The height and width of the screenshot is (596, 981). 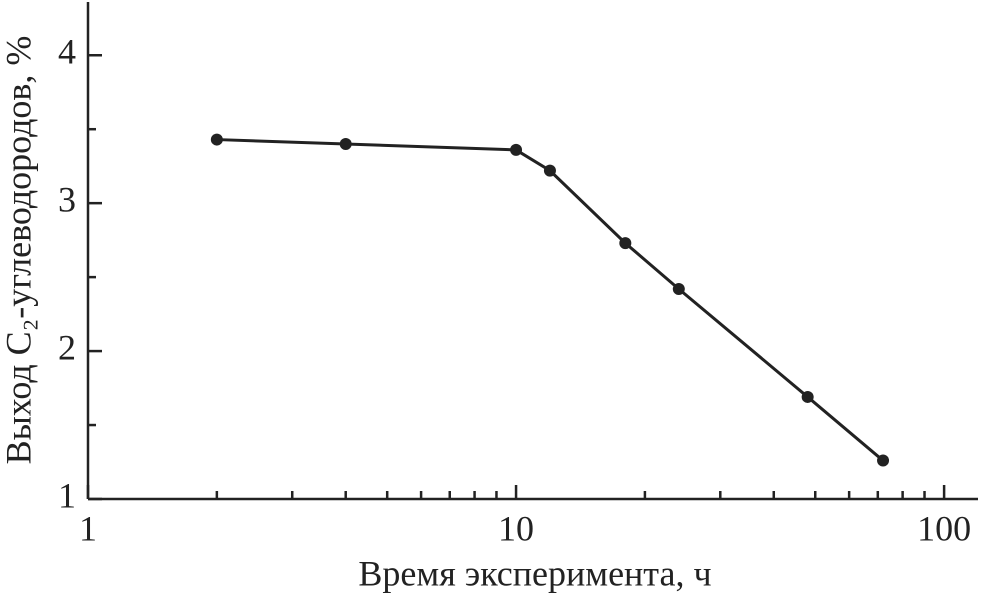 What do you see at coordinates (534, 573) in the screenshot?
I see `x-axis-label: Время эксперимента, ч` at bounding box center [534, 573].